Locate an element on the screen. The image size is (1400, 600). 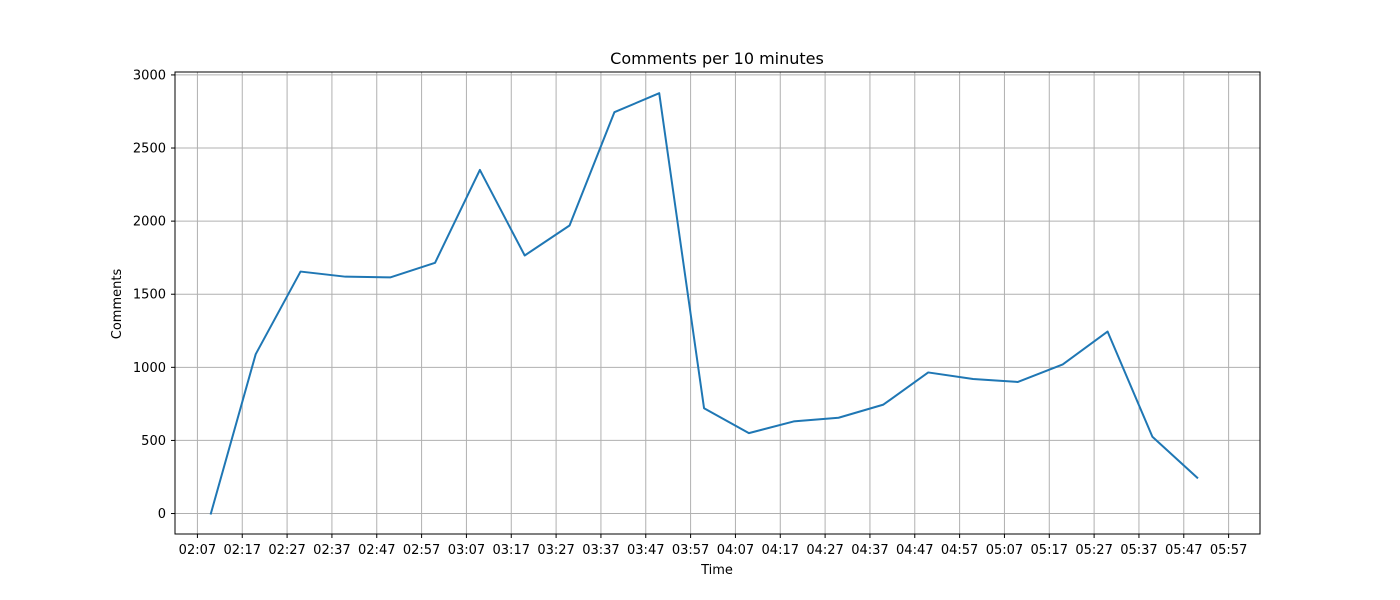
x-tick-label: 03:17 is located at coordinates (511, 550).